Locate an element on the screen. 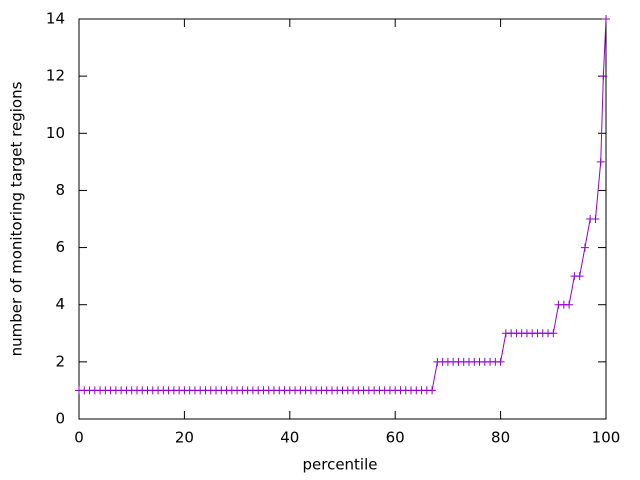 This screenshot has width=640, height=480. x-tick-label: 80 is located at coordinates (500, 438).